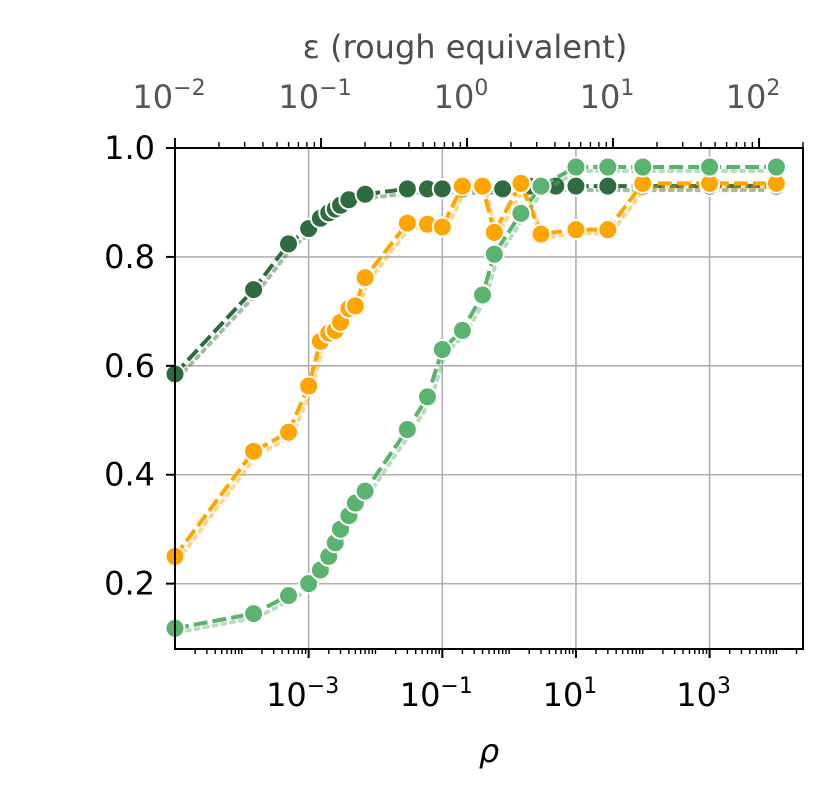 The width and height of the screenshot is (832, 805). I want to click on top-tick-exponent: 2, so click(773, 88).